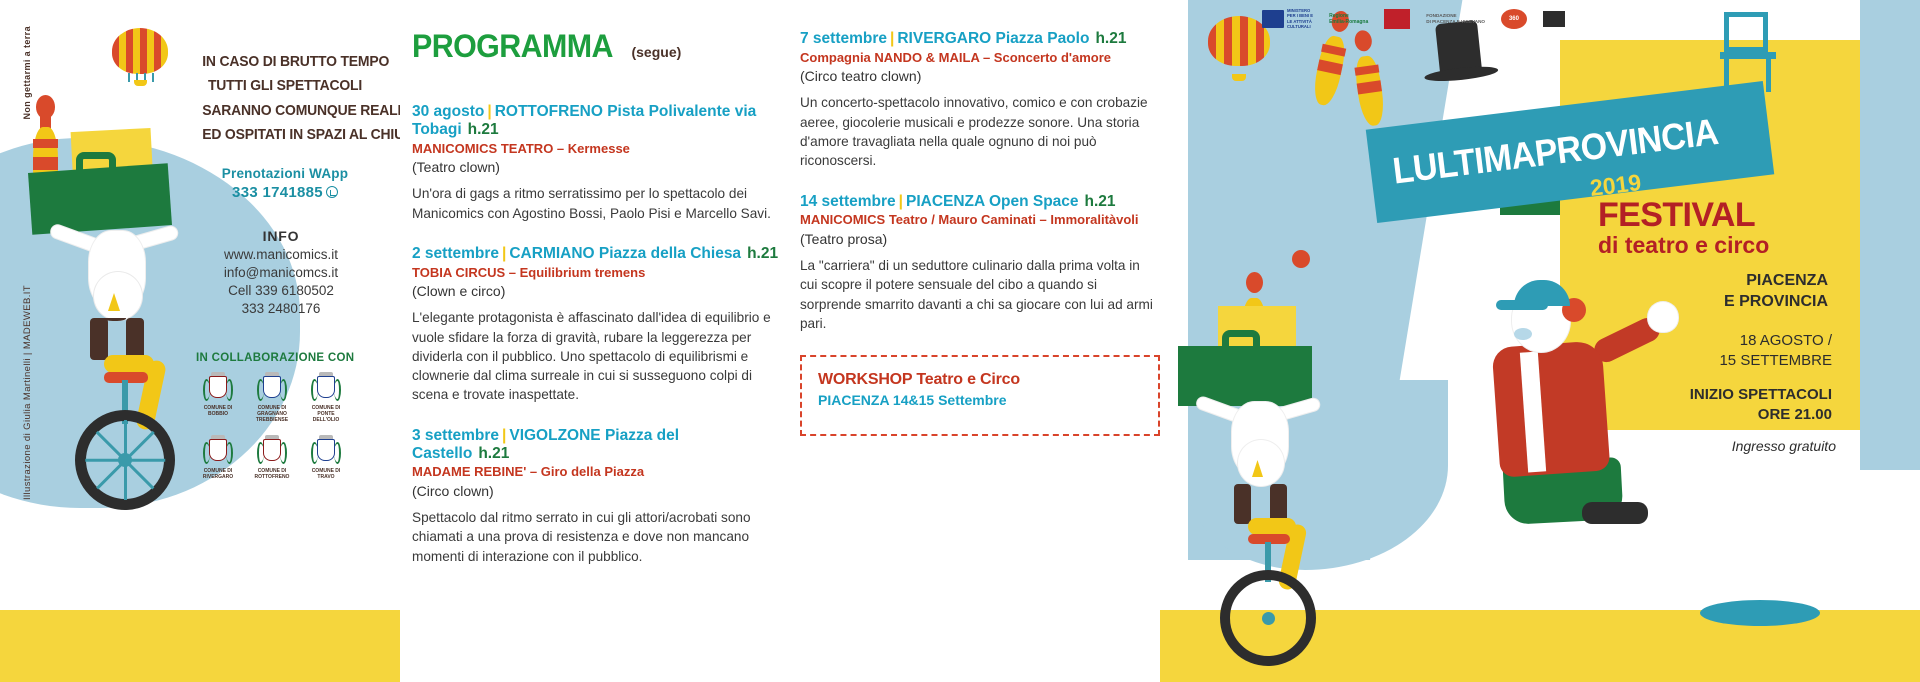 This screenshot has width=1920, height=682. What do you see at coordinates (218, 397) in the screenshot?
I see `crest-bobbio: COMUNE DI BOBBIO` at bounding box center [218, 397].